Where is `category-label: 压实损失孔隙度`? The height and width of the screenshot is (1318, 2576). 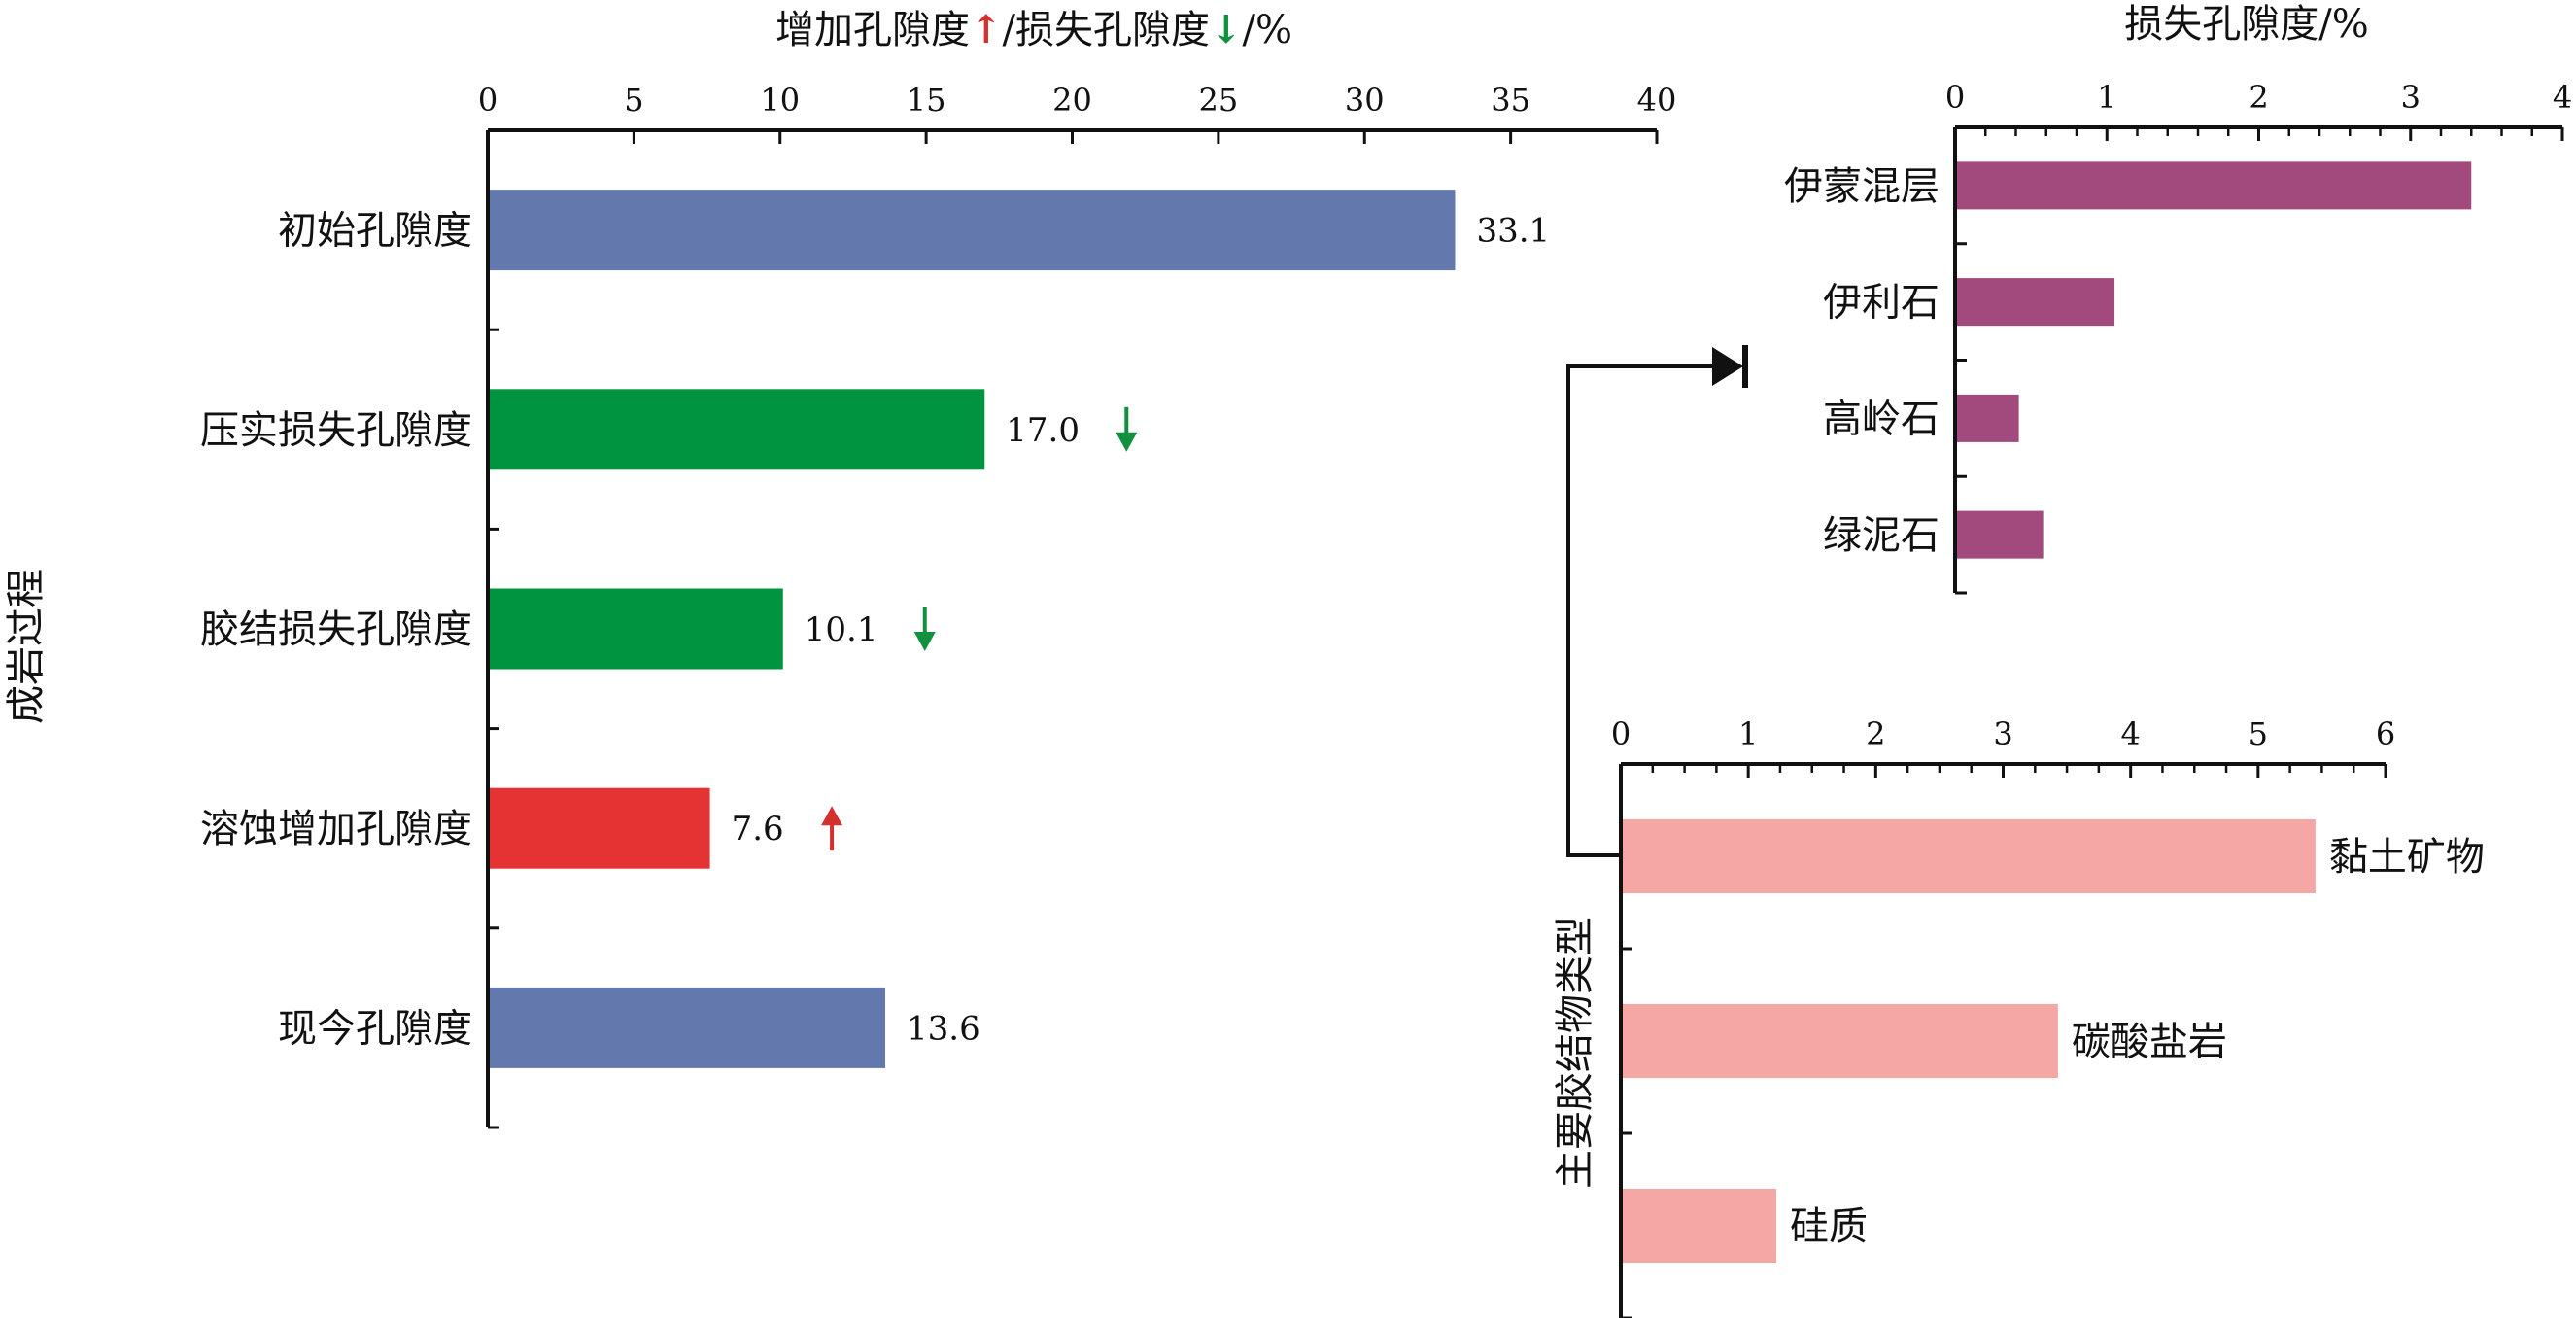 category-label: 压实损失孔隙度 is located at coordinates (336, 430).